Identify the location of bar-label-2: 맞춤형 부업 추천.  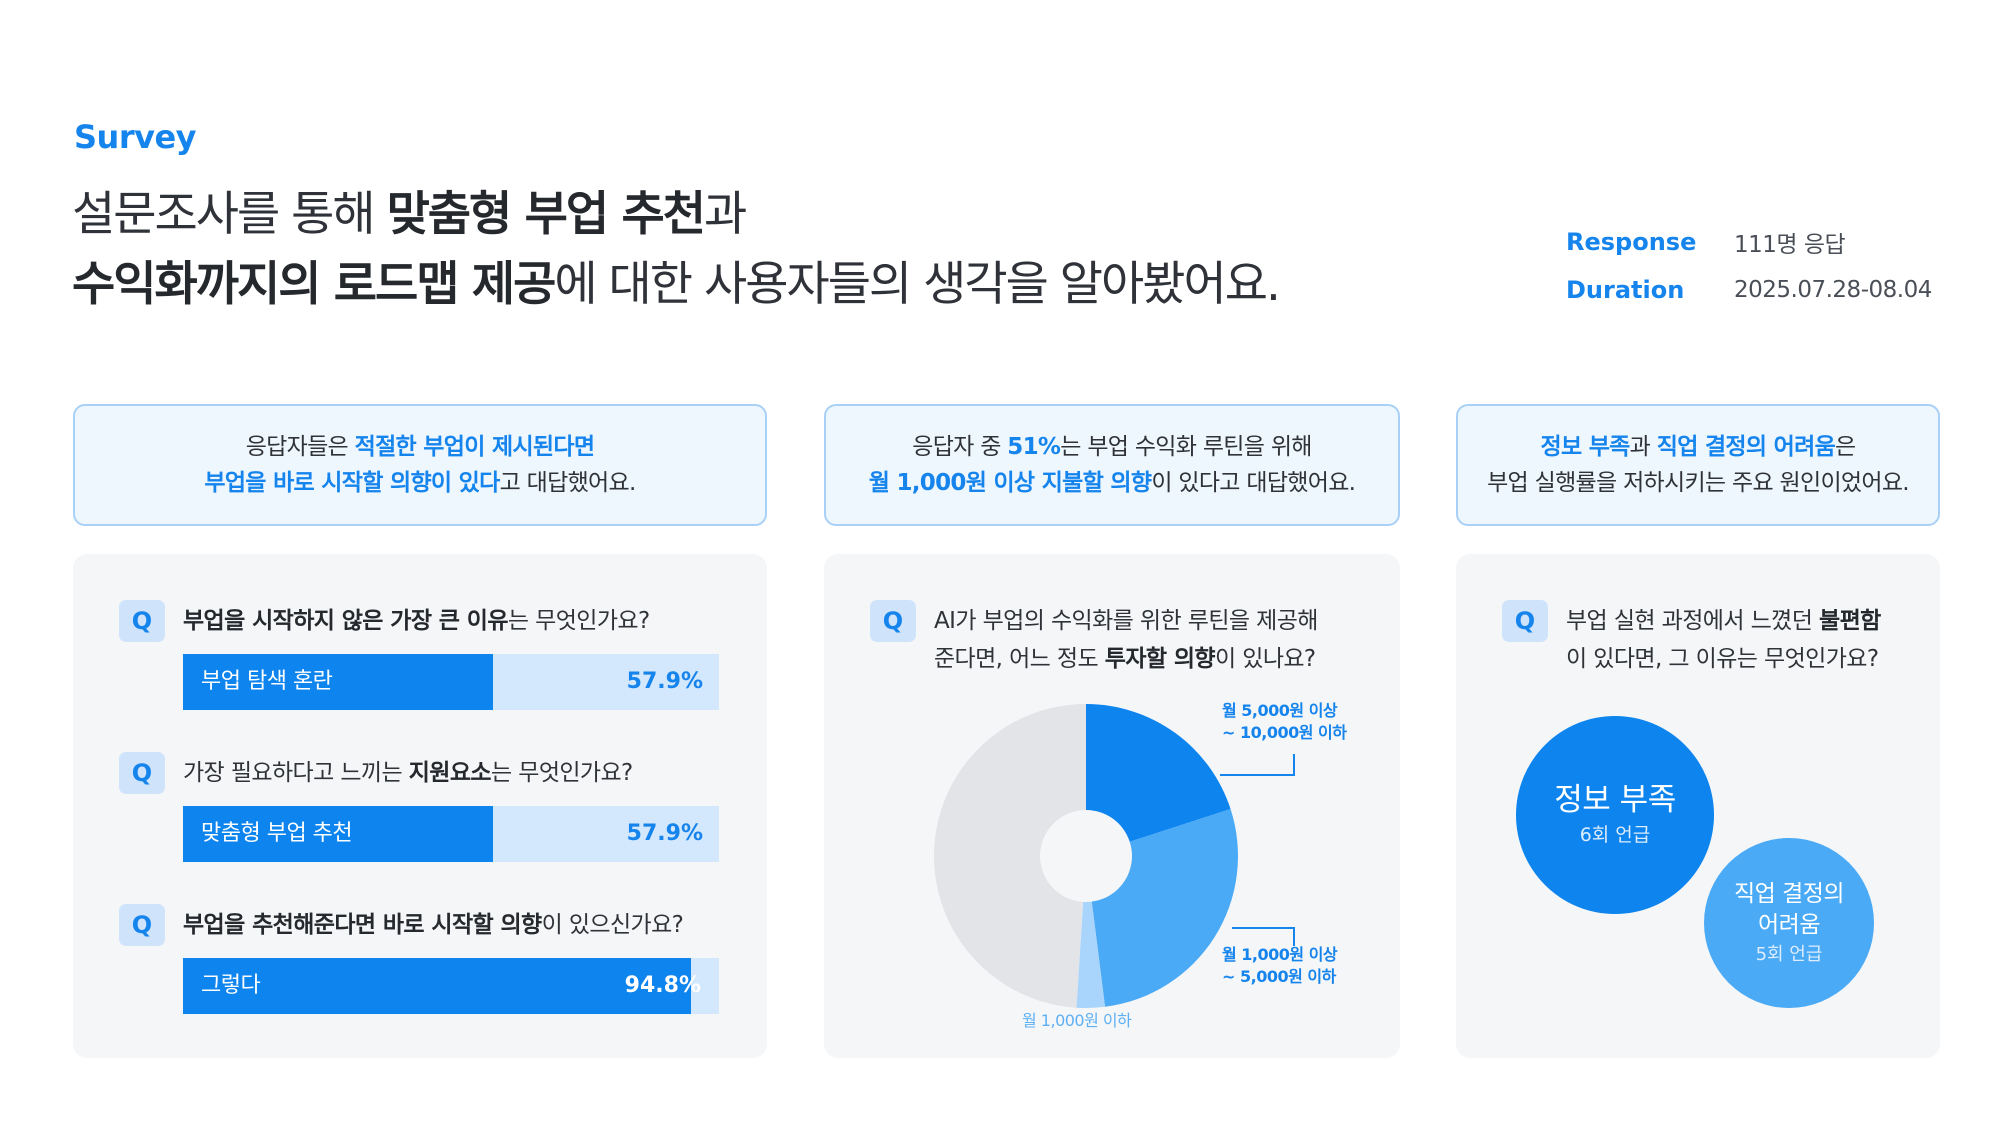
(277, 833).